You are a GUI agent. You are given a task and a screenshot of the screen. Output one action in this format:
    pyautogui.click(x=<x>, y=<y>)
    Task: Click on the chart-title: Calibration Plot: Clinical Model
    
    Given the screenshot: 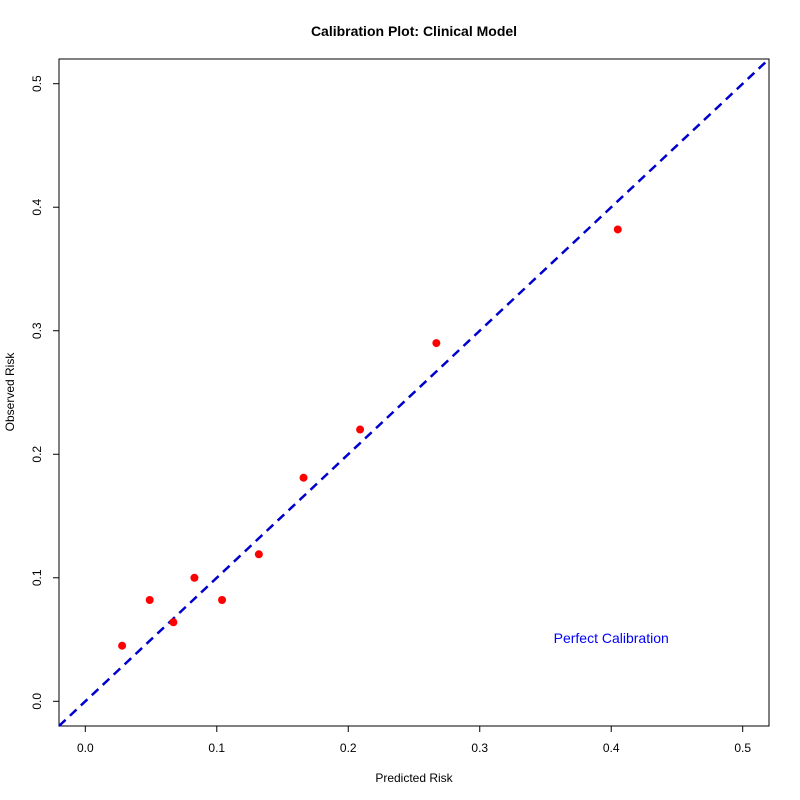 What is the action you would take?
    pyautogui.click(x=414, y=31)
    